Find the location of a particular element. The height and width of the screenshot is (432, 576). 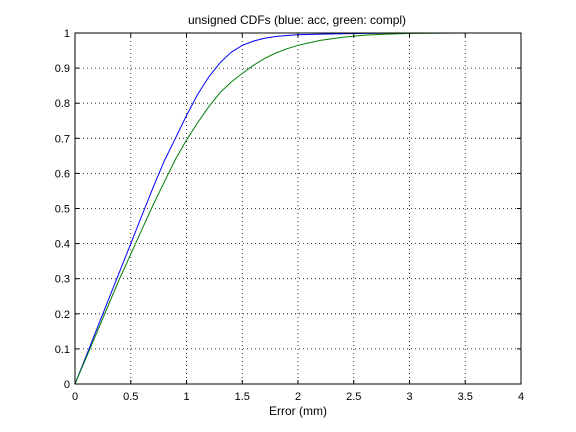

x-tick-label: 3 is located at coordinates (409, 397).